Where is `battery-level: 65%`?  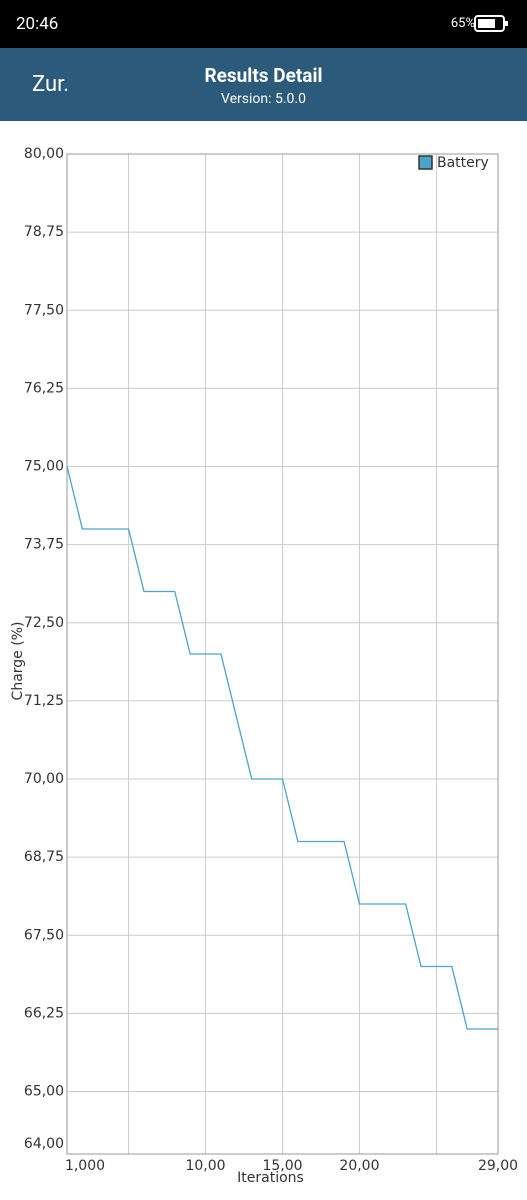
battery-level: 65% is located at coordinates (462, 23).